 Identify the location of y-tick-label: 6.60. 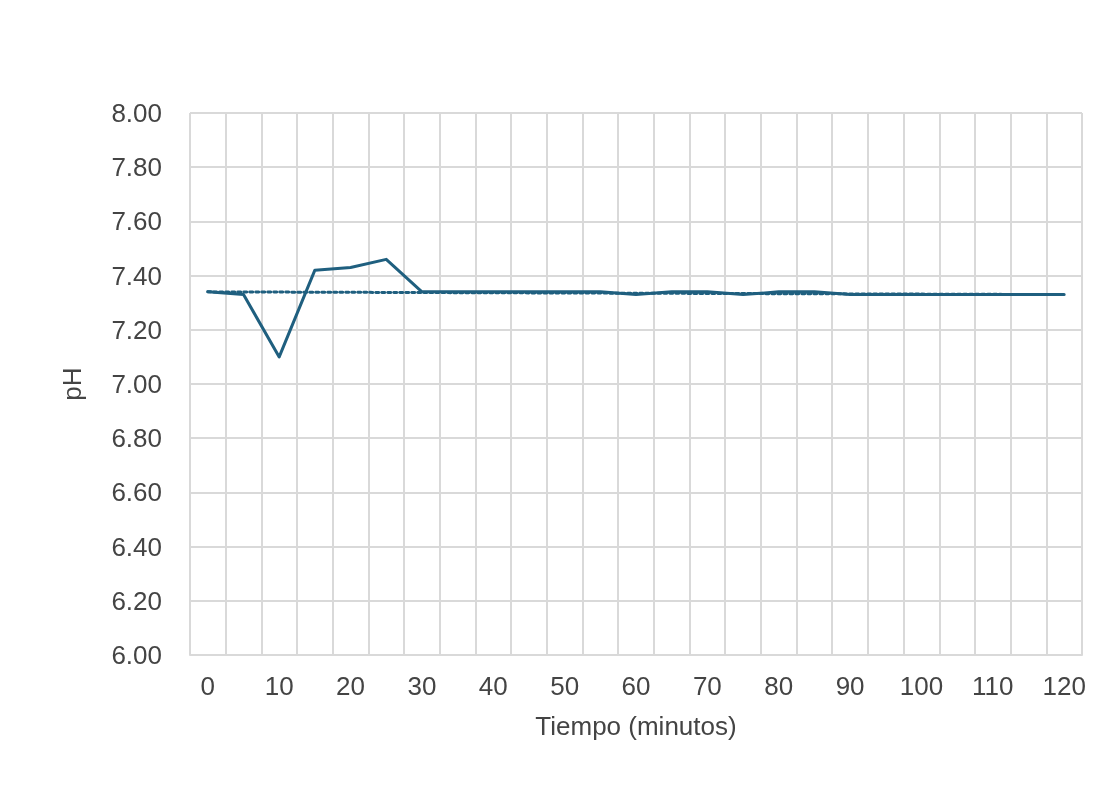
(136, 492).